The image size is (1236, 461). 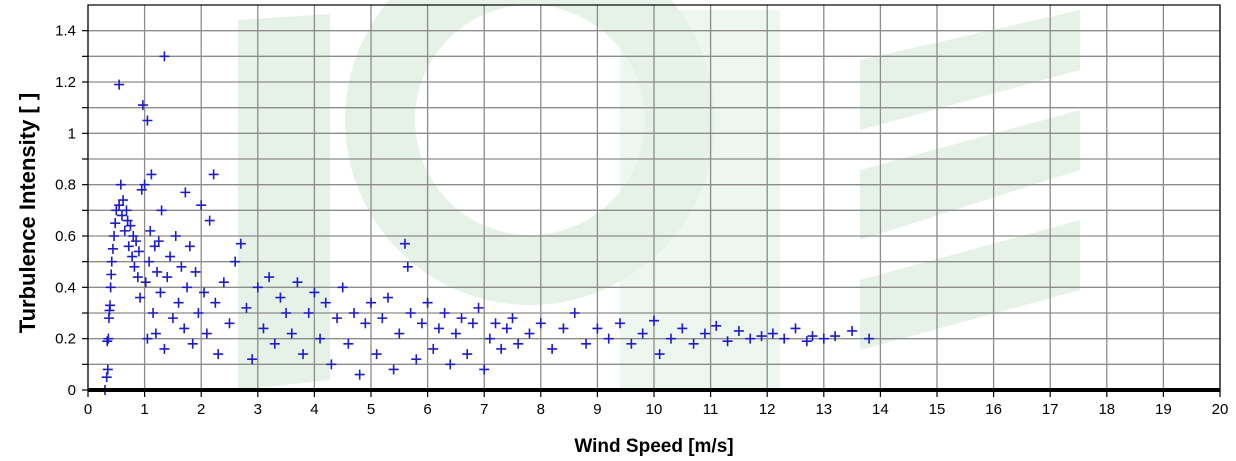 I want to click on y-tick-labels: 0 0.2 0.4 0.6 0.8 1 1.2 1.4, so click(x=65, y=211).